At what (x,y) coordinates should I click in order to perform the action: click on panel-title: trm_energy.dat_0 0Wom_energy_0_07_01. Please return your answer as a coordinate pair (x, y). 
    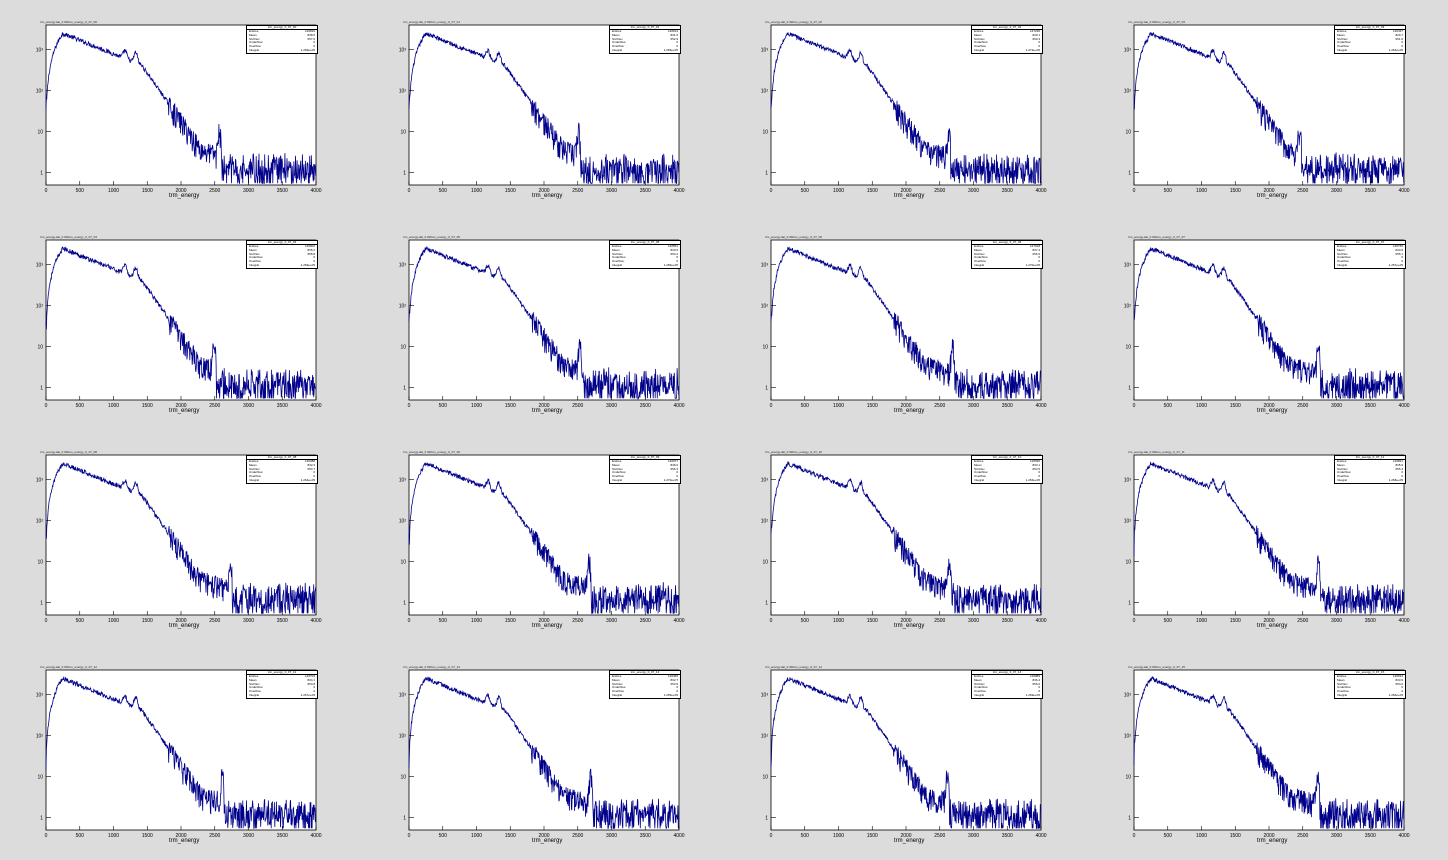
    Looking at the image, I should click on (431, 22).